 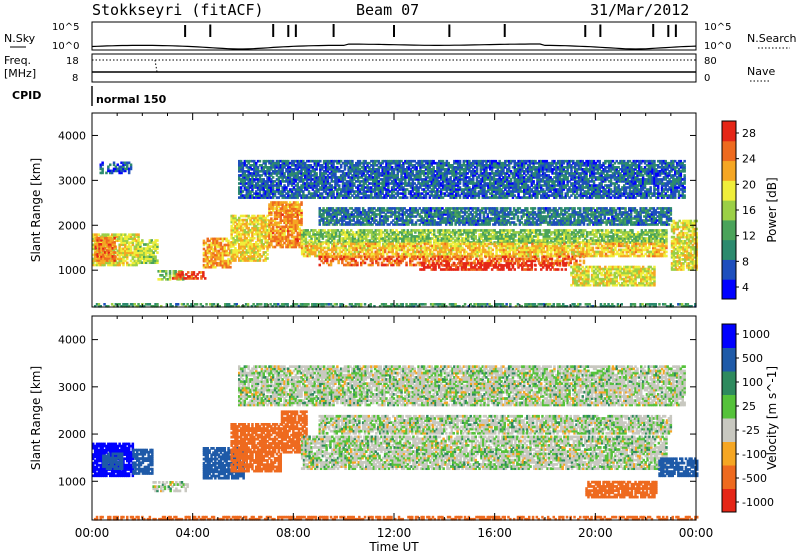 I want to click on station-title: Stokkseyri (fitACF), so click(x=178, y=10).